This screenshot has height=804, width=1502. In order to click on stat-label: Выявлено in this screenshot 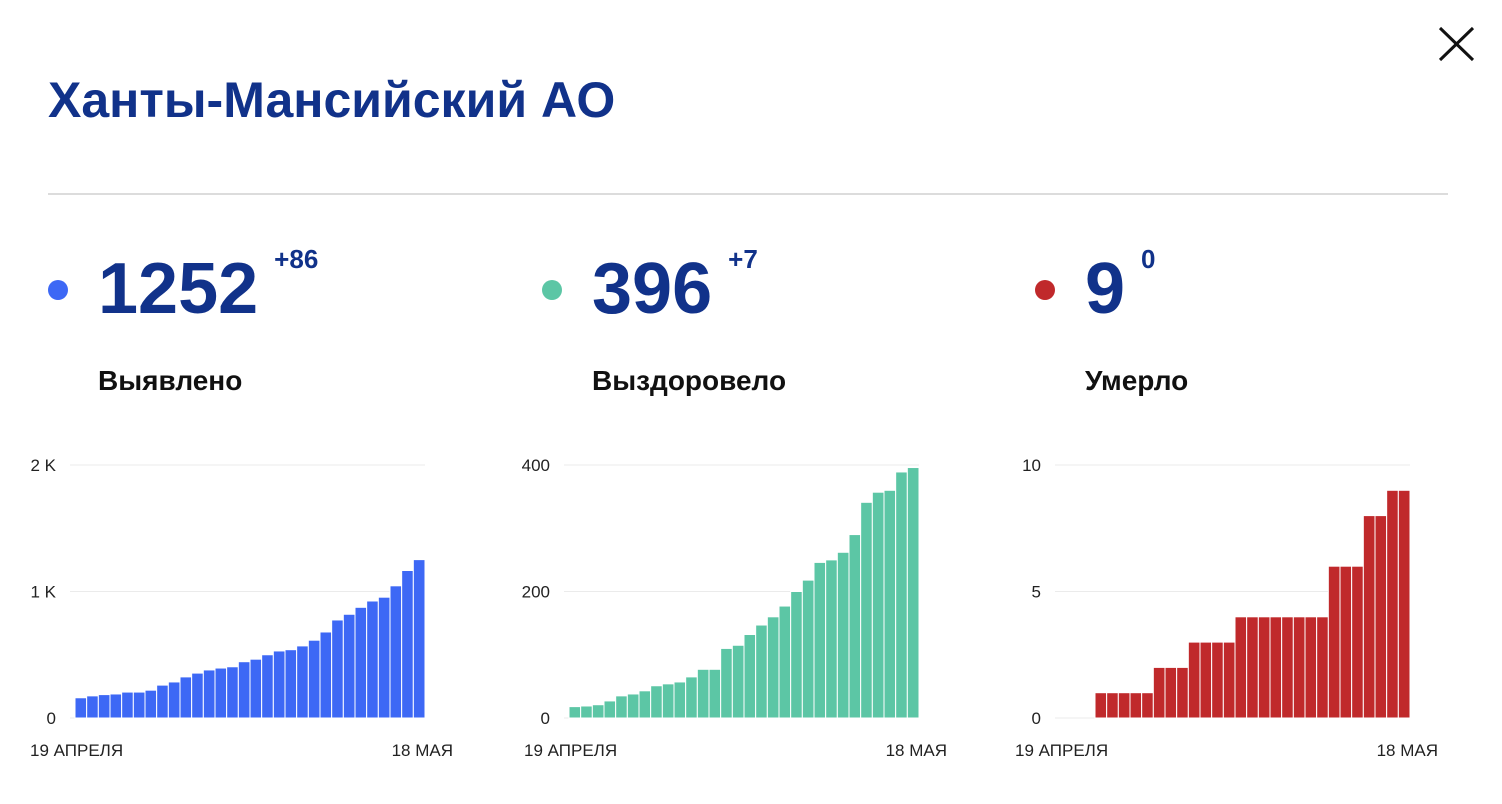, I will do `click(170, 380)`.